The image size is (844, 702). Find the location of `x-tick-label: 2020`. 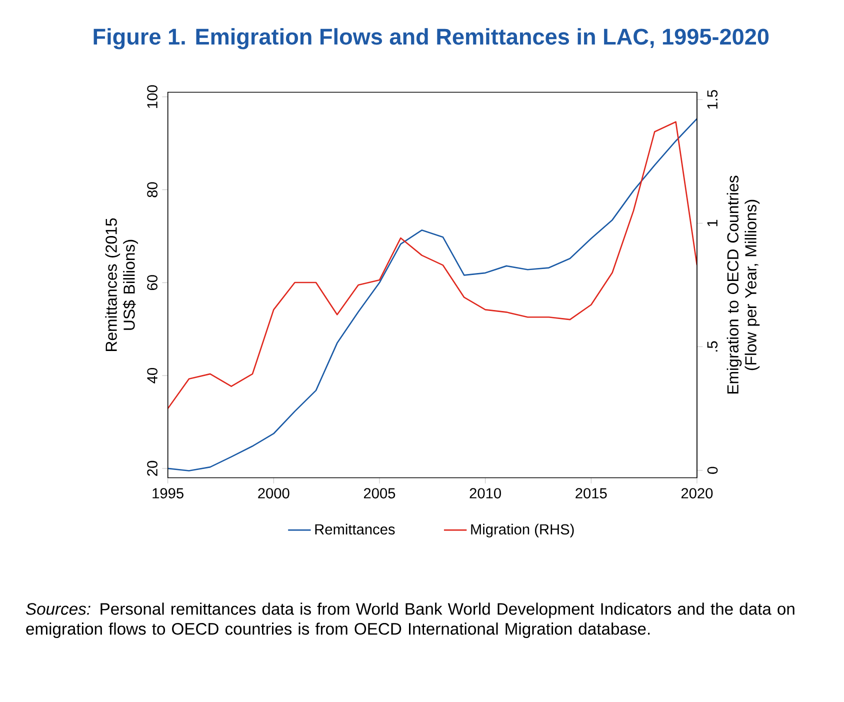

x-tick-label: 2020 is located at coordinates (697, 493).